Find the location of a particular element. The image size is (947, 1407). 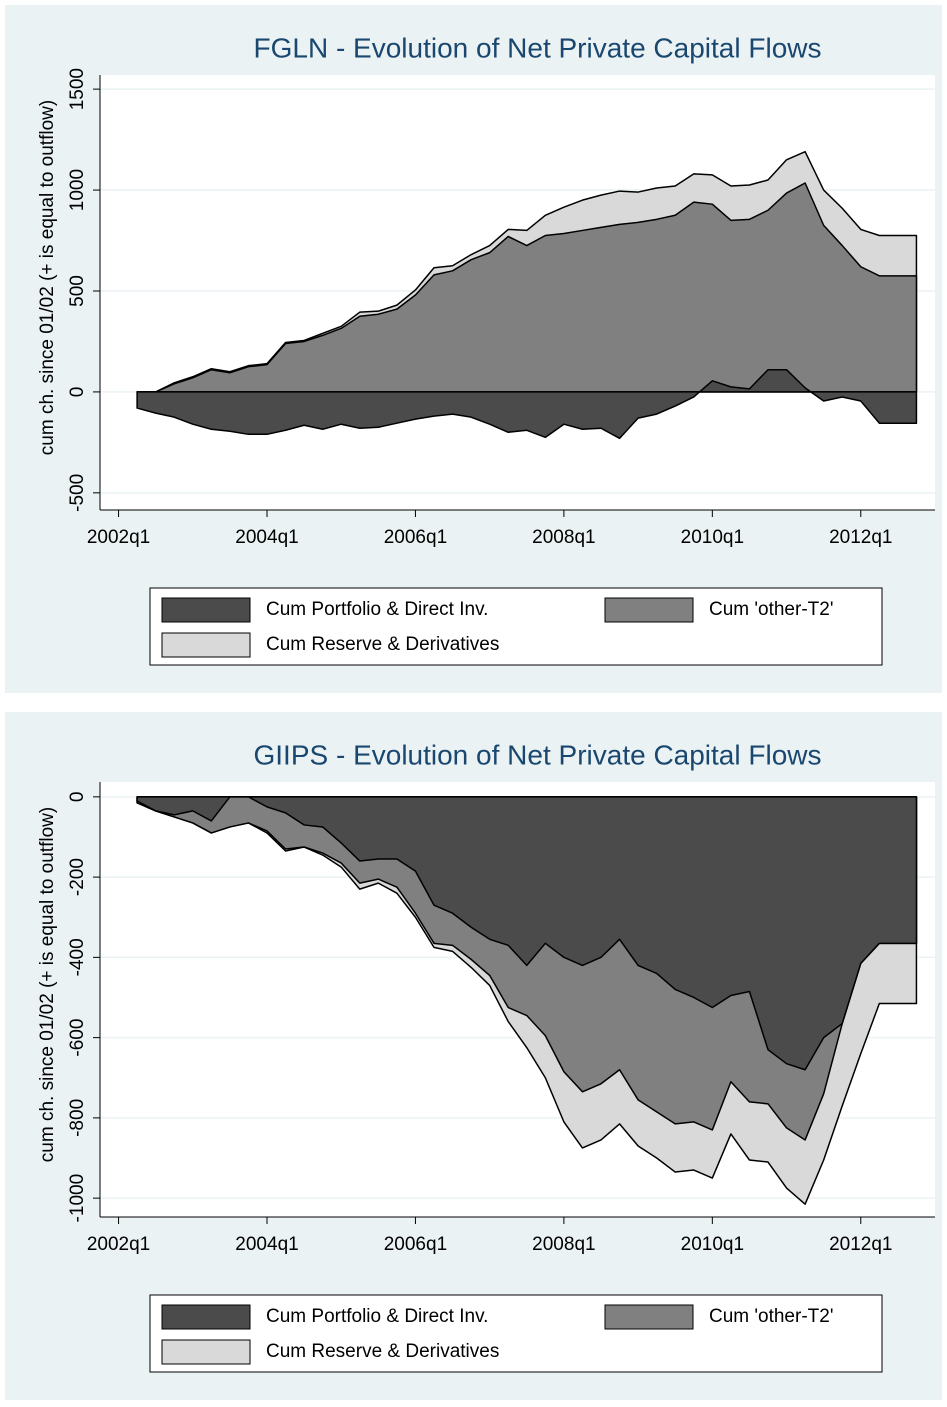

y-tick-label: -600 is located at coordinates (77, 1038).